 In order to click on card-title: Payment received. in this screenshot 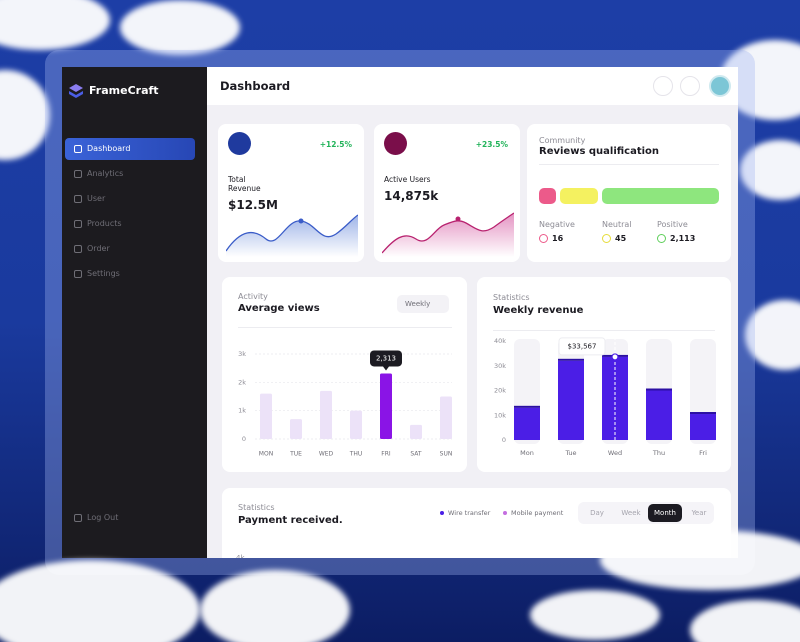, I will do `click(290, 520)`.